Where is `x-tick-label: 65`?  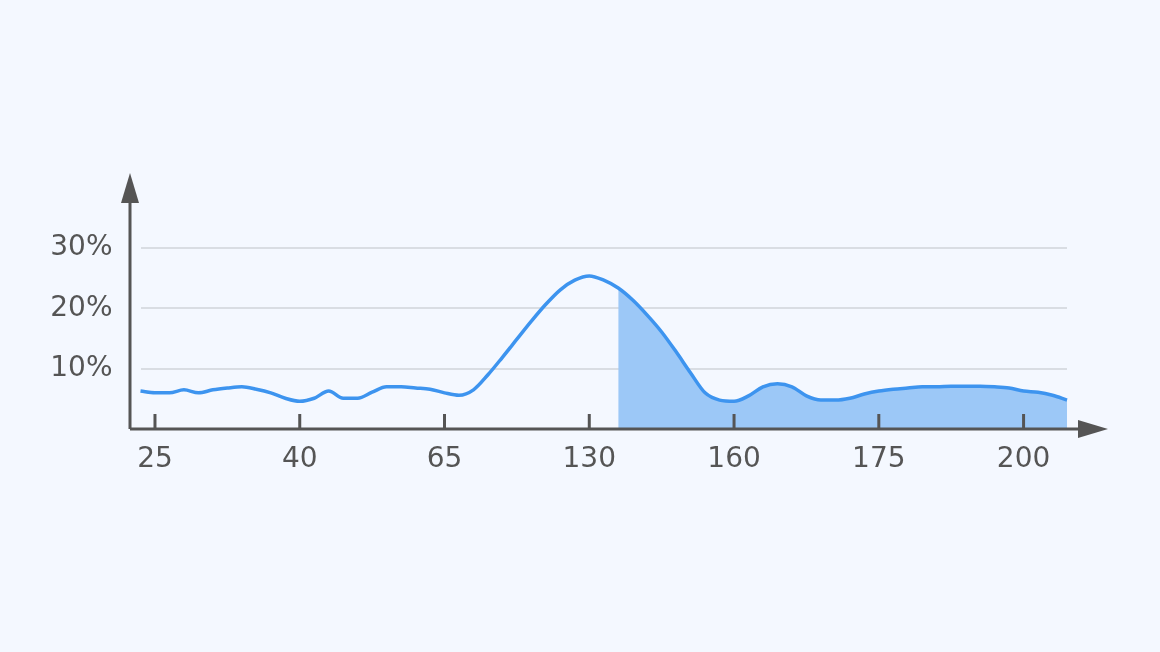
x-tick-label: 65 is located at coordinates (444, 458).